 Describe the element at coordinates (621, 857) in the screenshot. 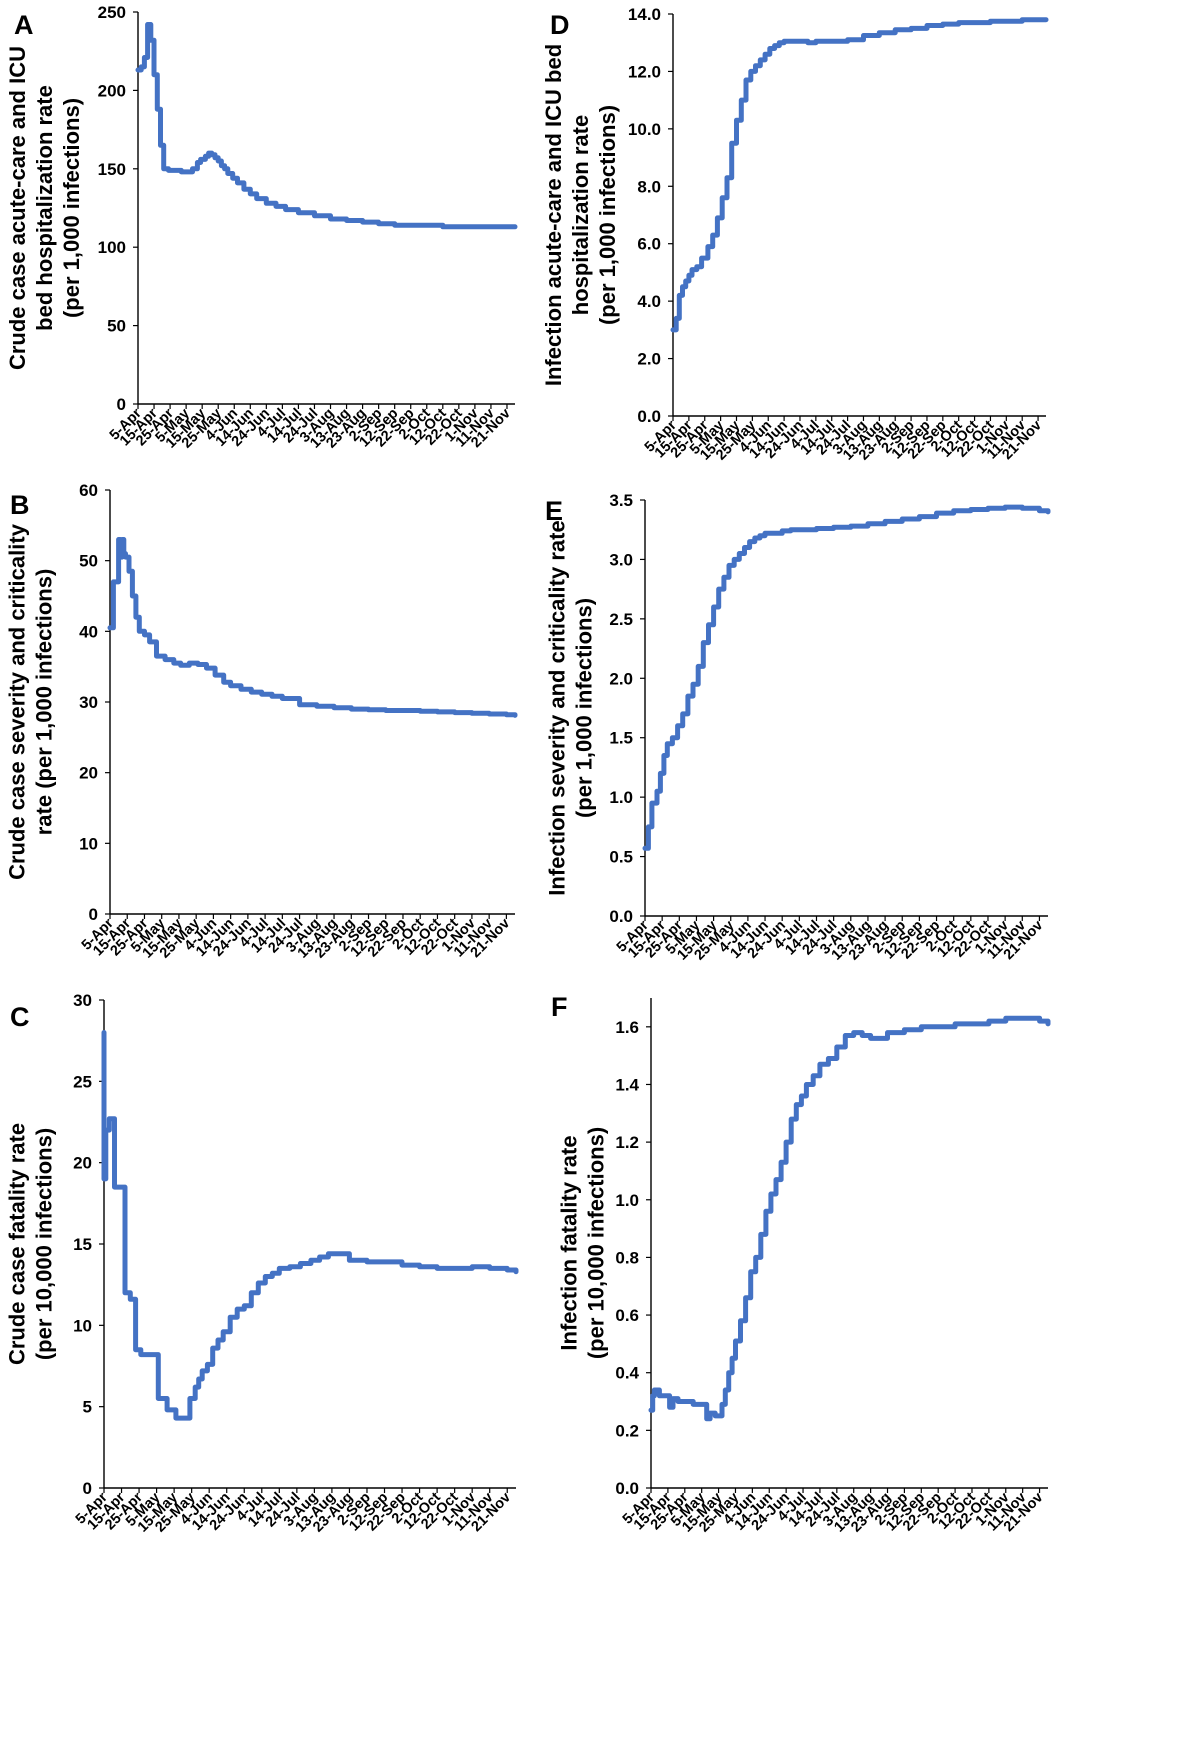

I see `y-tick-label: 0.5` at that location.